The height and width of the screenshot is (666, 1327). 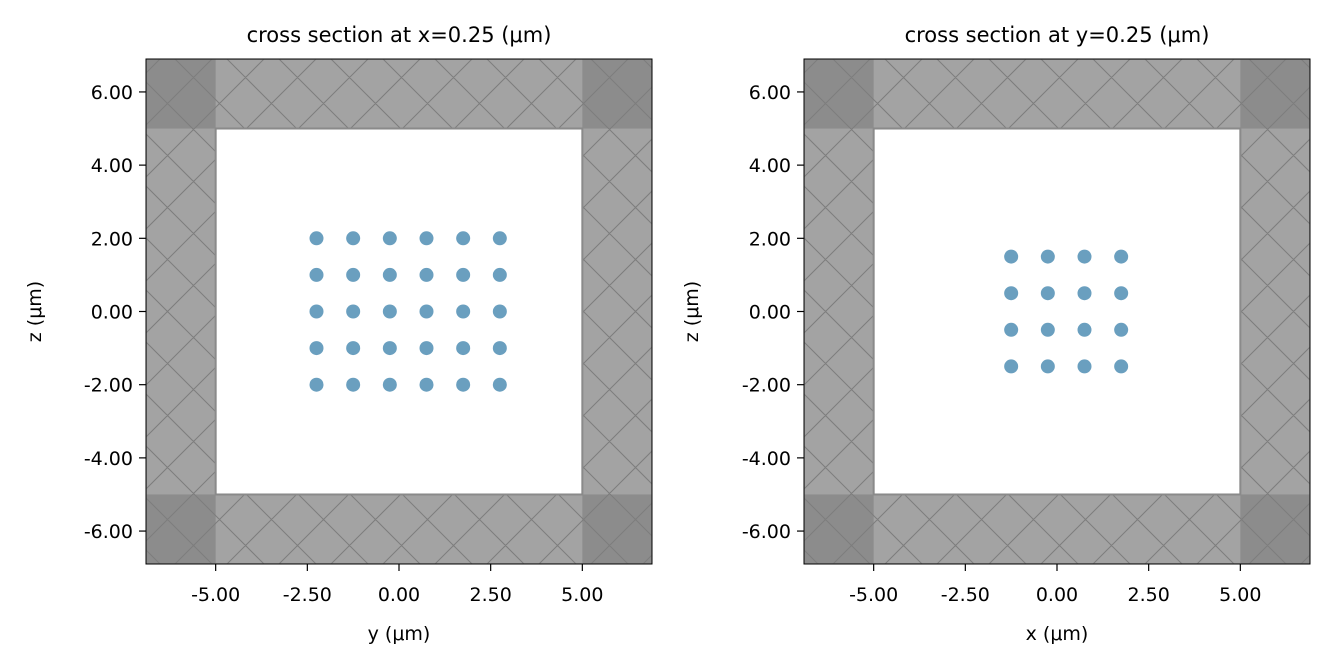 I want to click on chart-title: cross section at y=0.25 (μm), so click(x=1057, y=35).